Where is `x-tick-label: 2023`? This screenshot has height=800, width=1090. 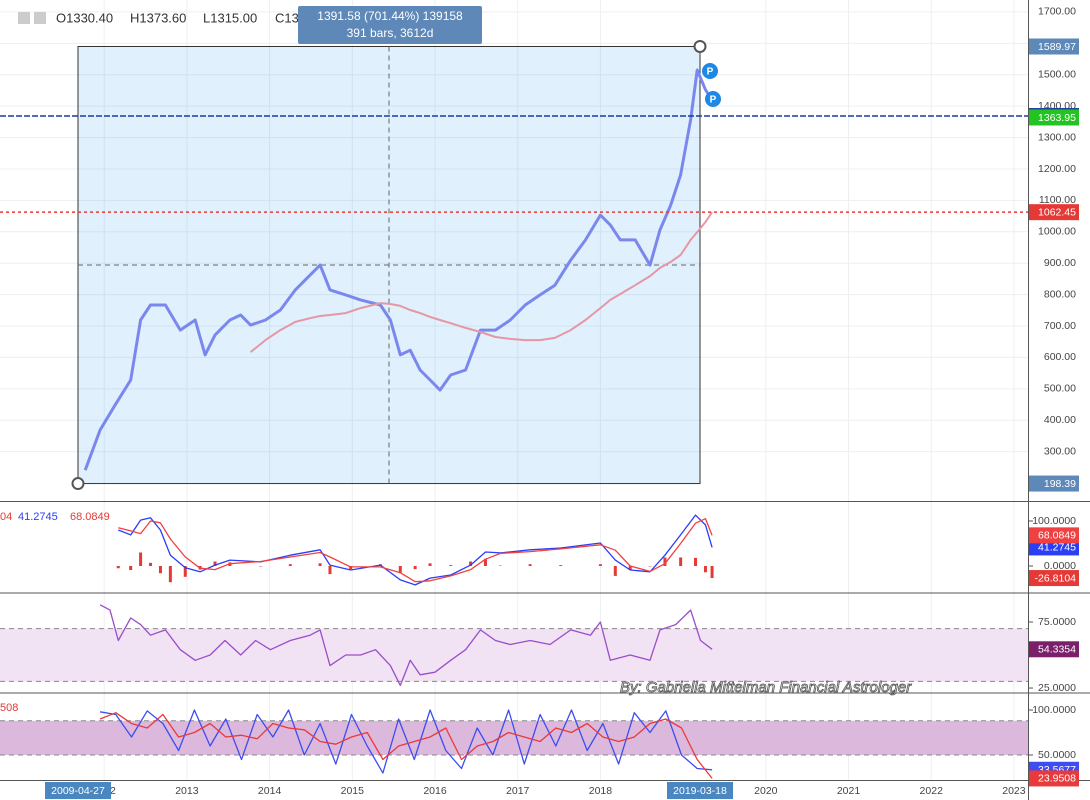
x-tick-label: 2023 is located at coordinates (1014, 791).